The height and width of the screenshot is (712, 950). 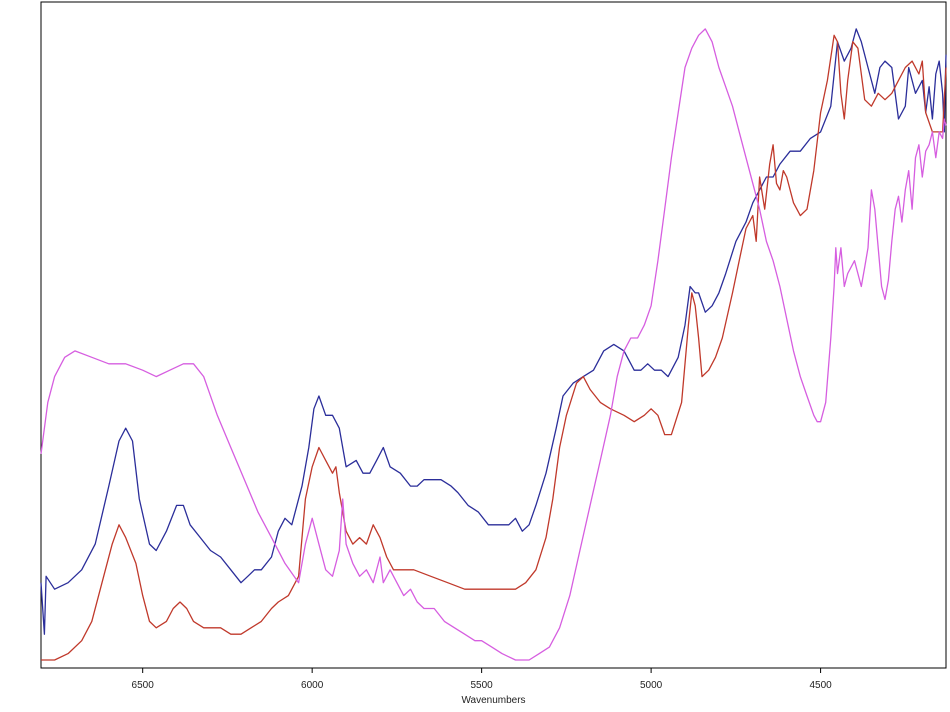 I want to click on x-tick-label: 4500, so click(x=820, y=685).